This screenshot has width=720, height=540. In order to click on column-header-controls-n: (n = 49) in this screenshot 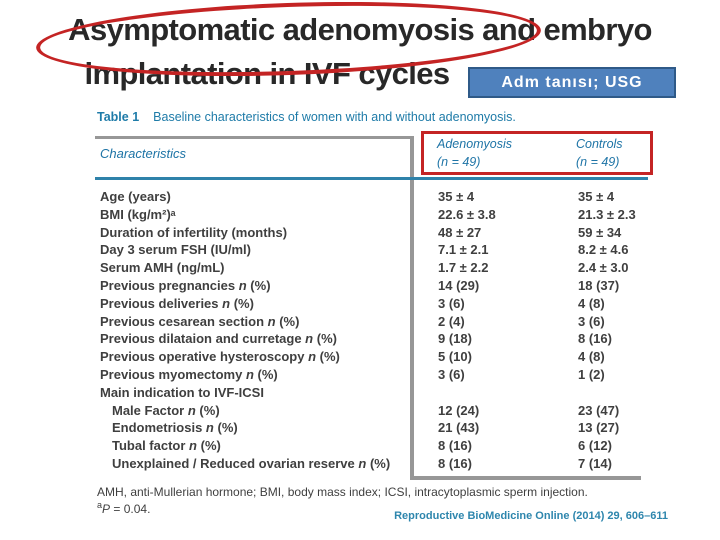, I will do `click(598, 162)`.